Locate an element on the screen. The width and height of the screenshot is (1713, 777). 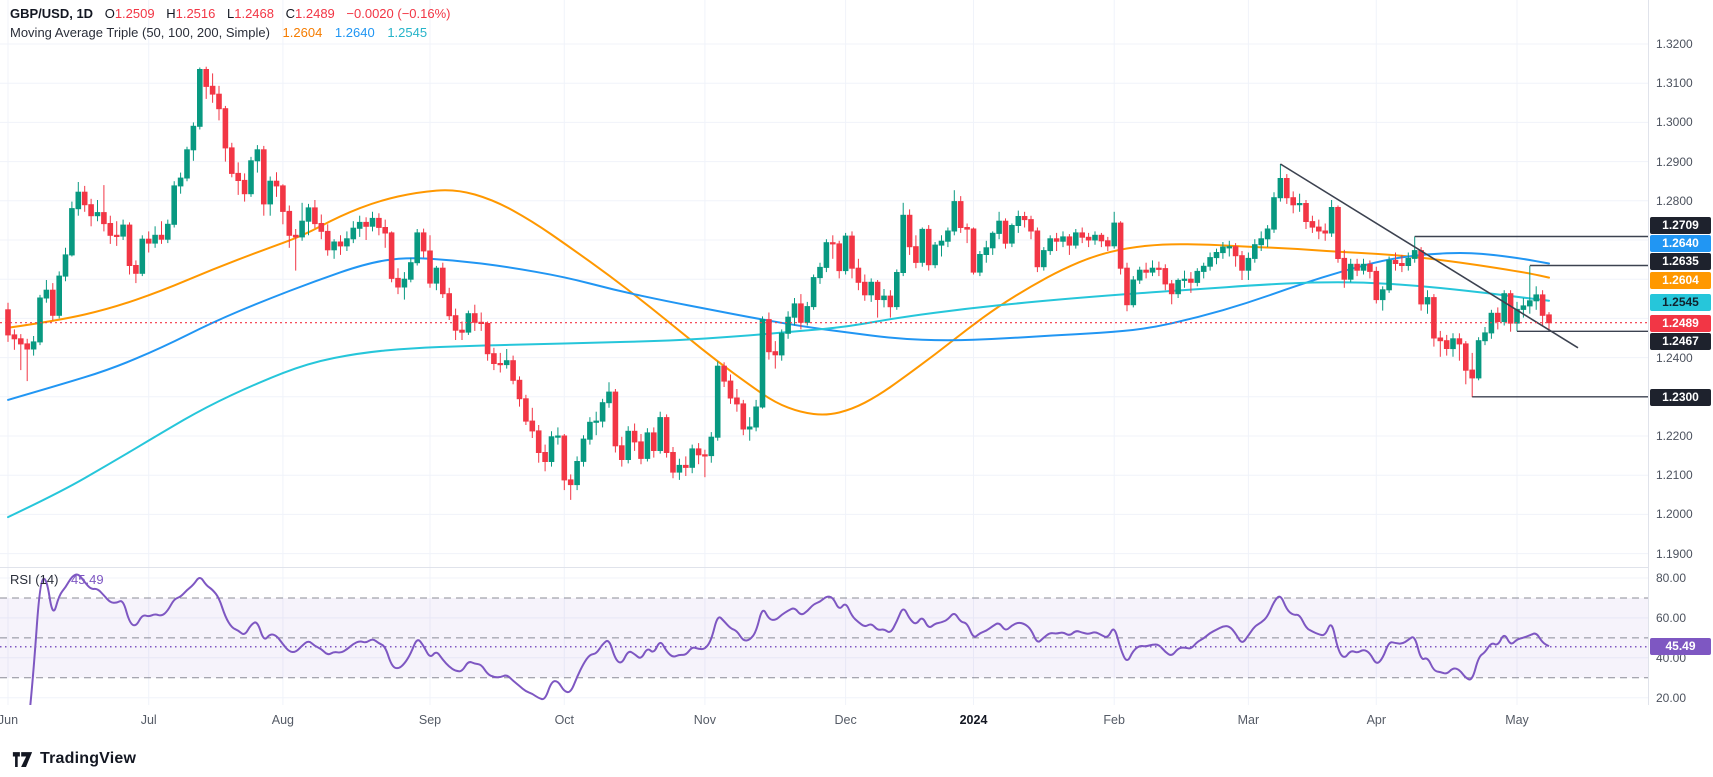
rsi-value: 45.49 is located at coordinates (87, 579).